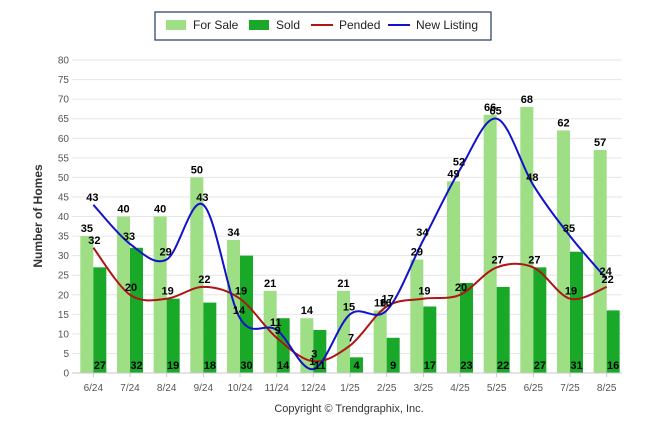 Image resolution: width=646 pixels, height=434 pixels. What do you see at coordinates (608, 280) in the screenshot?
I see `data-label-pended: 22` at bounding box center [608, 280].